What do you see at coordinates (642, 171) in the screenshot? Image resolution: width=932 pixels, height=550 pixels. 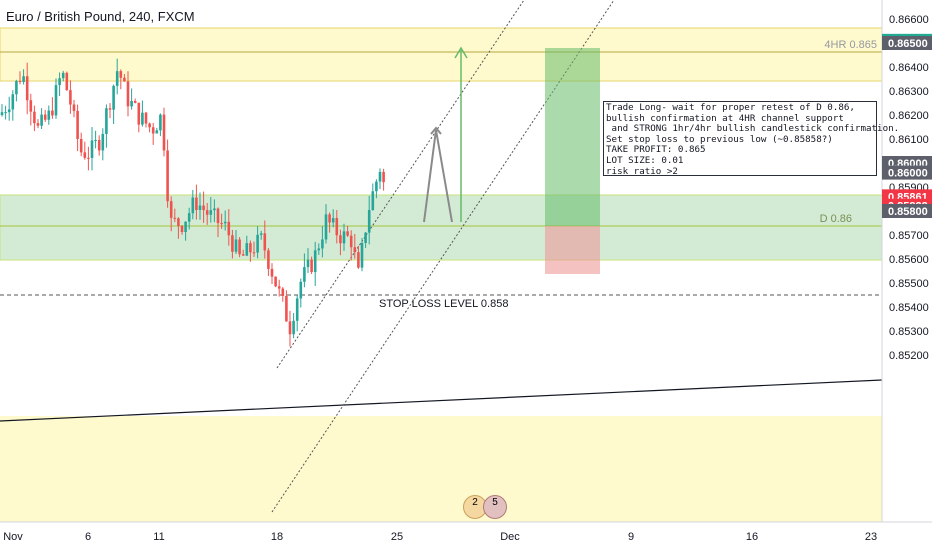 I see `note-line-7: risk ratio >2` at bounding box center [642, 171].